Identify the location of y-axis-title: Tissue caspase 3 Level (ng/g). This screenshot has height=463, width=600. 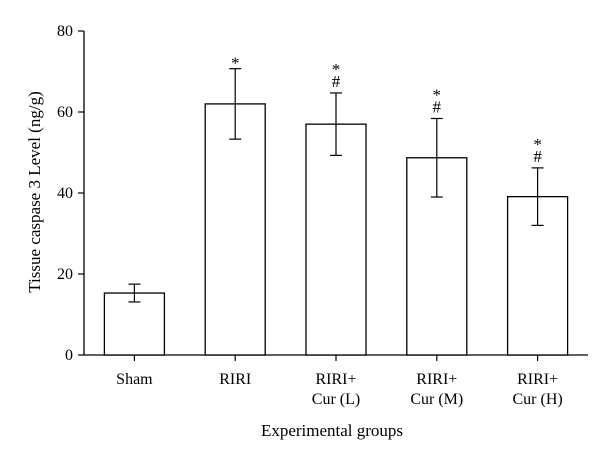
(34, 191).